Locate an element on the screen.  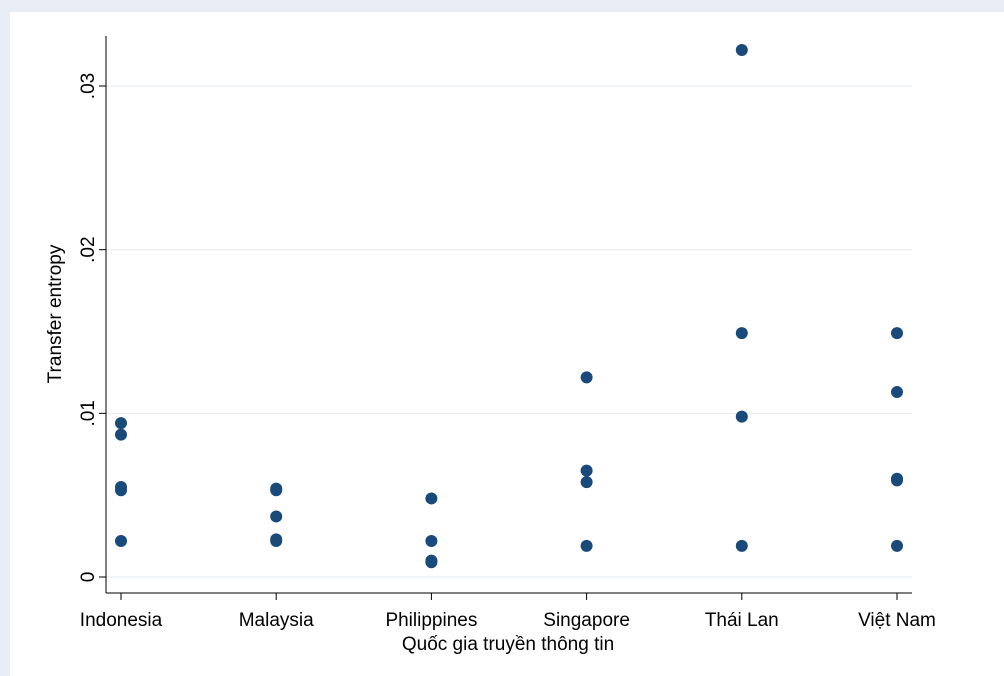
y-tick-label: 0 is located at coordinates (88, 577).